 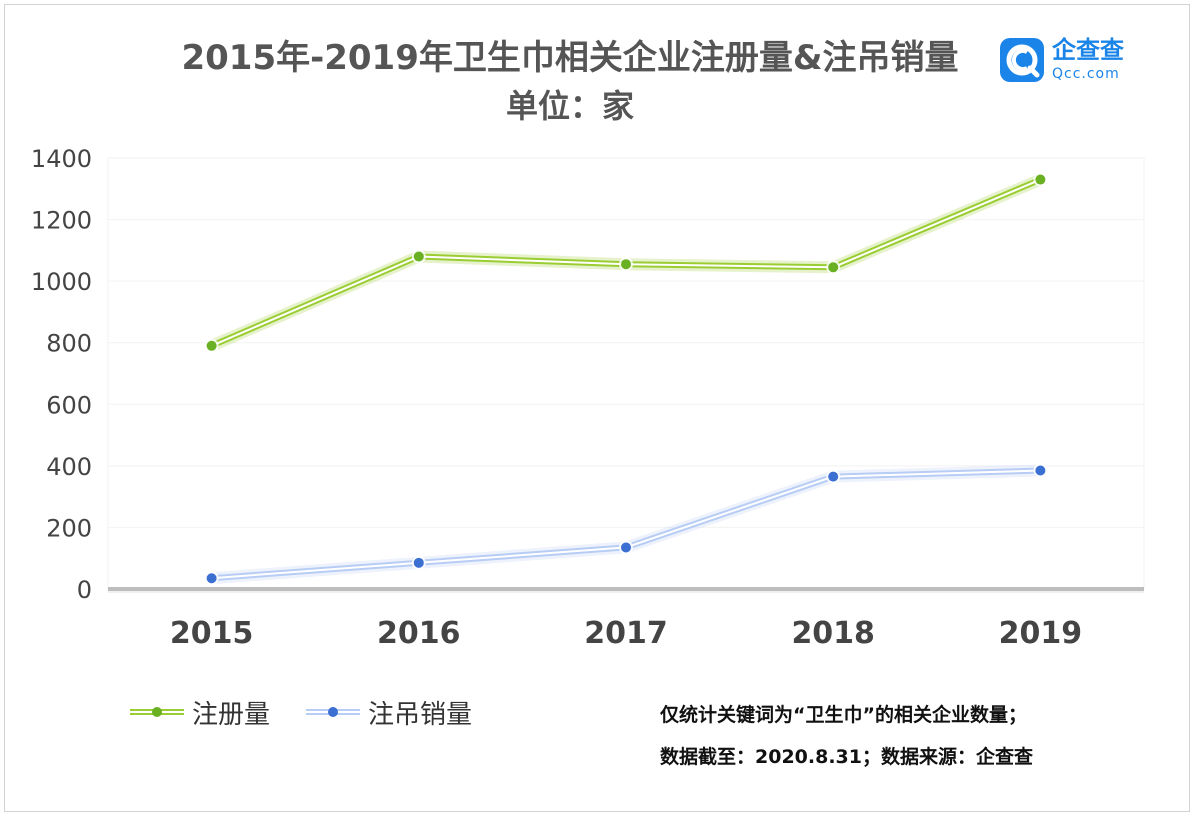 What do you see at coordinates (846, 757) in the screenshot?
I see `footnote-source: 数据截至：2020.8.31；数据来源：企查查` at bounding box center [846, 757].